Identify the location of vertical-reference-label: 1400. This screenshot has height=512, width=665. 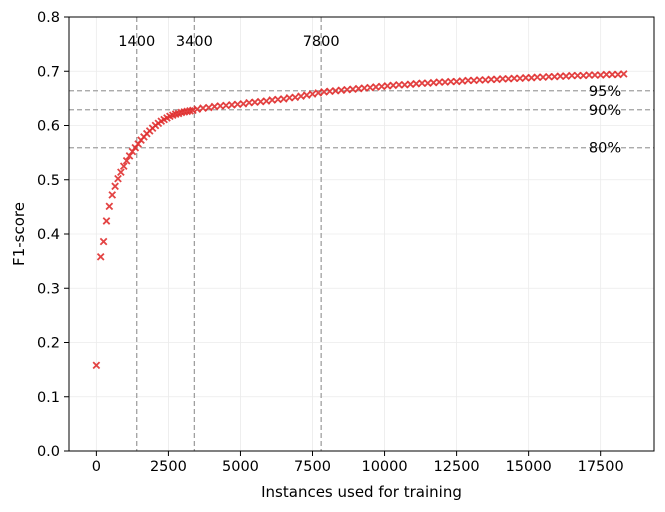
(136, 42).